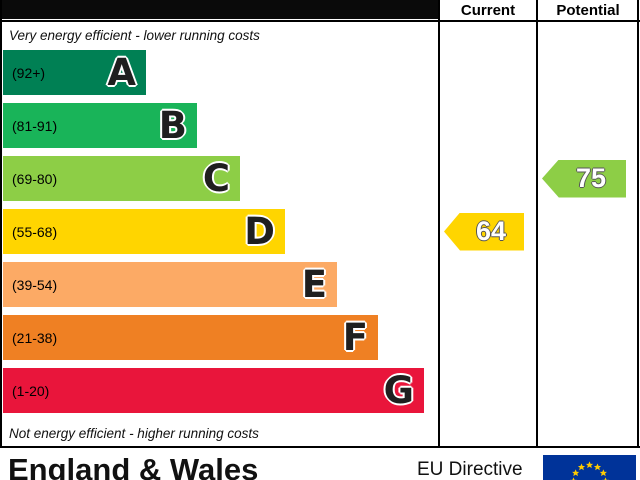 The height and width of the screenshot is (480, 640). I want to click on band-row-D: (55-68) D, so click(144, 231).